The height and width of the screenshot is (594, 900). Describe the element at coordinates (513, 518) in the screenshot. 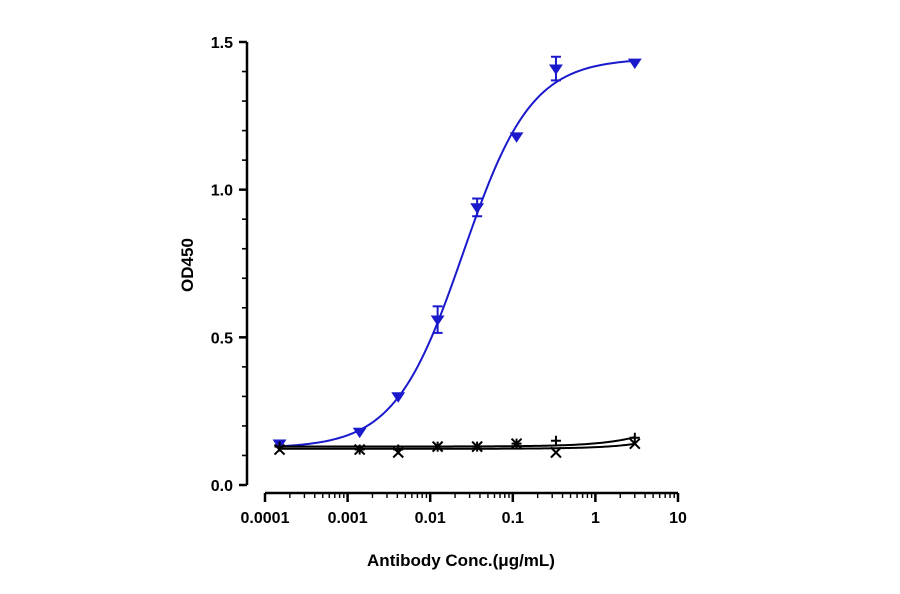

I see `x-tick-label: 0.1` at that location.